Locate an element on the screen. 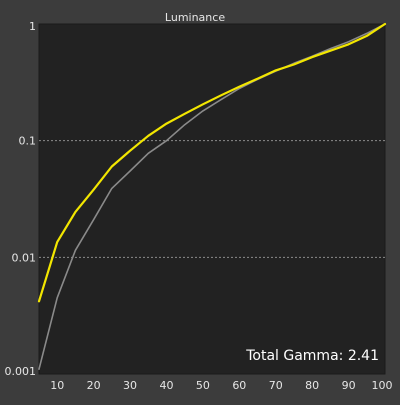 This screenshot has width=400, height=405. x-tick-label-4: 50 is located at coordinates (203, 385).